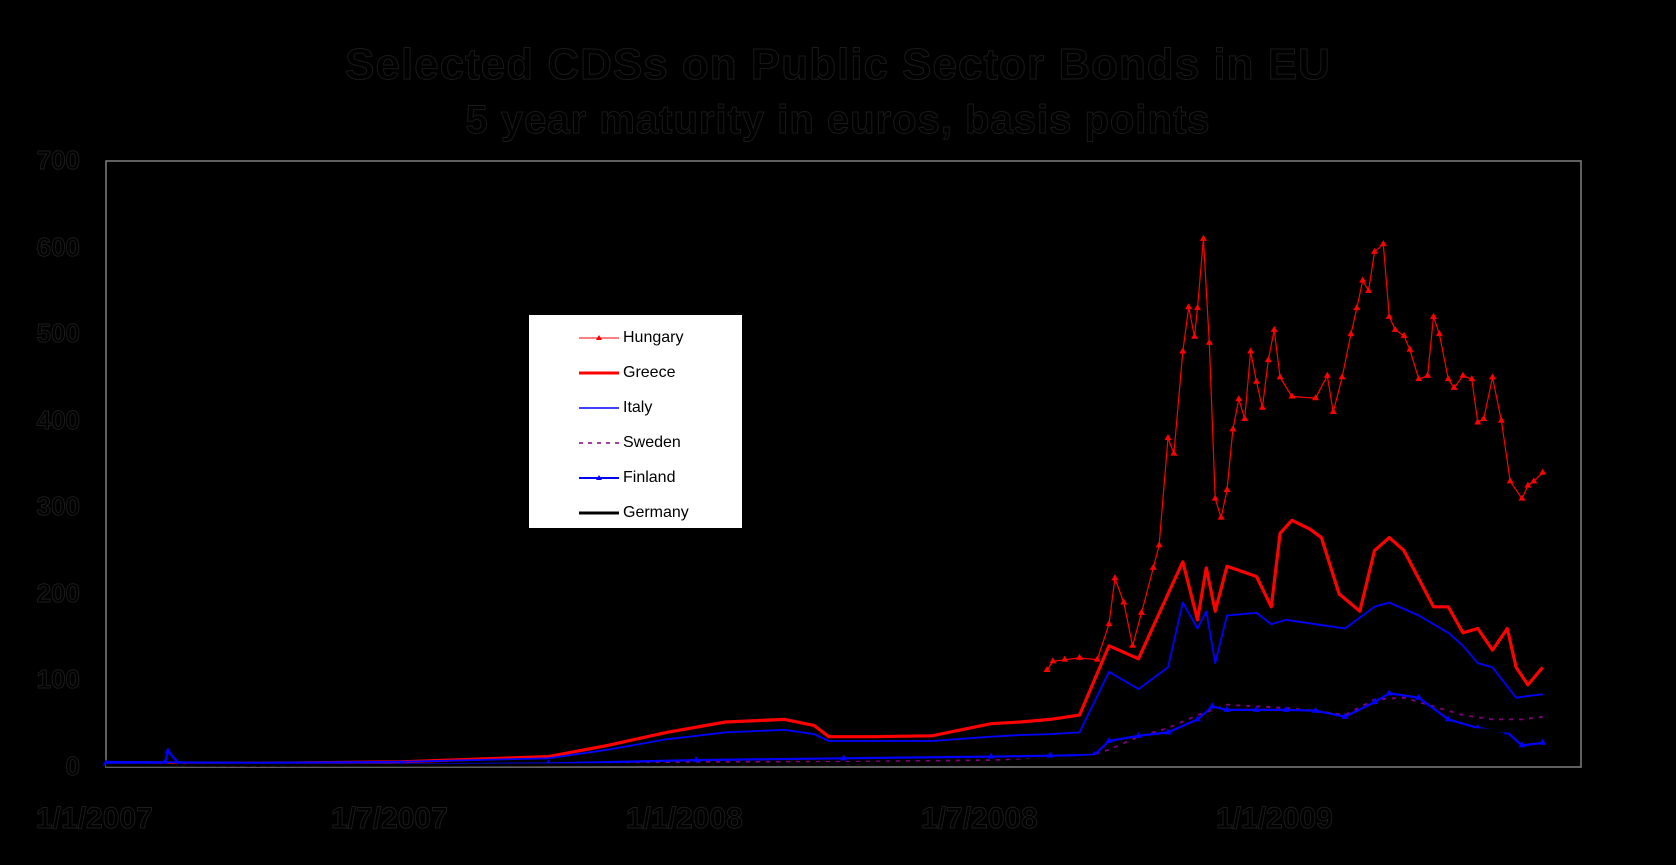 Image resolution: width=1676 pixels, height=865 pixels. I want to click on legend-swatch-hungary-icon, so click(599, 337).